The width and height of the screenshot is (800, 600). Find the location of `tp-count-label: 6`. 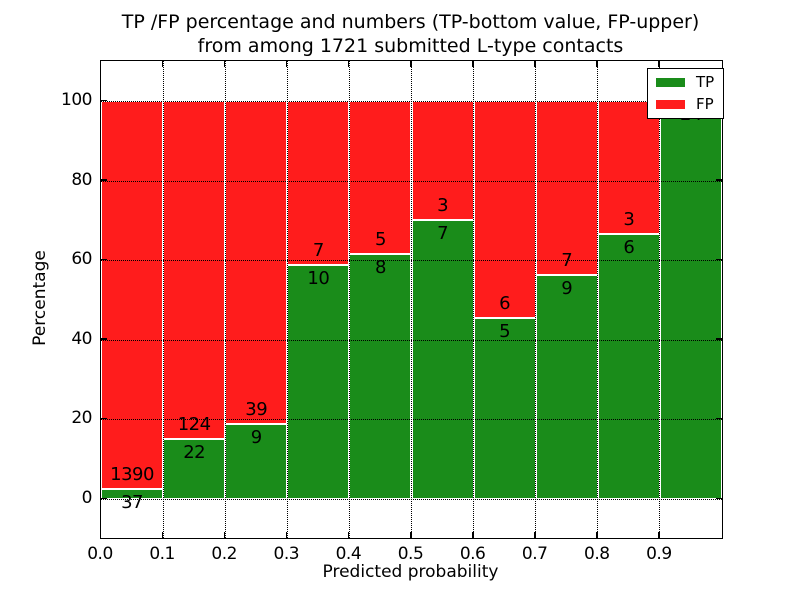

tp-count-label: 6 is located at coordinates (629, 247).